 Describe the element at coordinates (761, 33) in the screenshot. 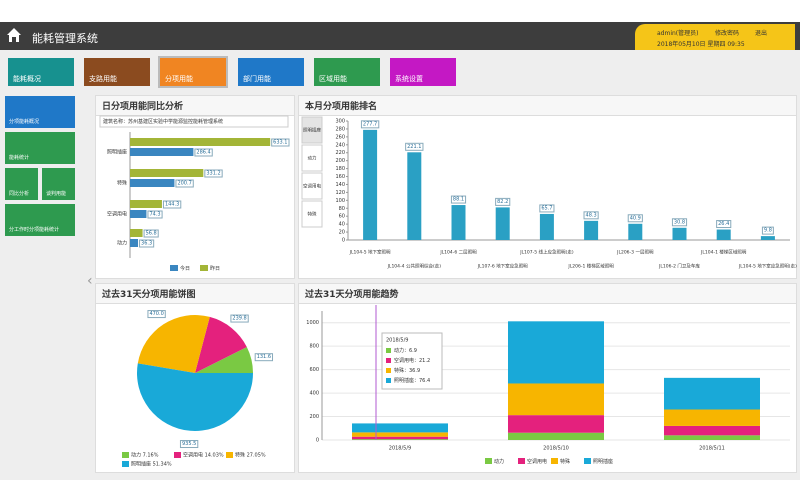

I see `link: 退出` at that location.